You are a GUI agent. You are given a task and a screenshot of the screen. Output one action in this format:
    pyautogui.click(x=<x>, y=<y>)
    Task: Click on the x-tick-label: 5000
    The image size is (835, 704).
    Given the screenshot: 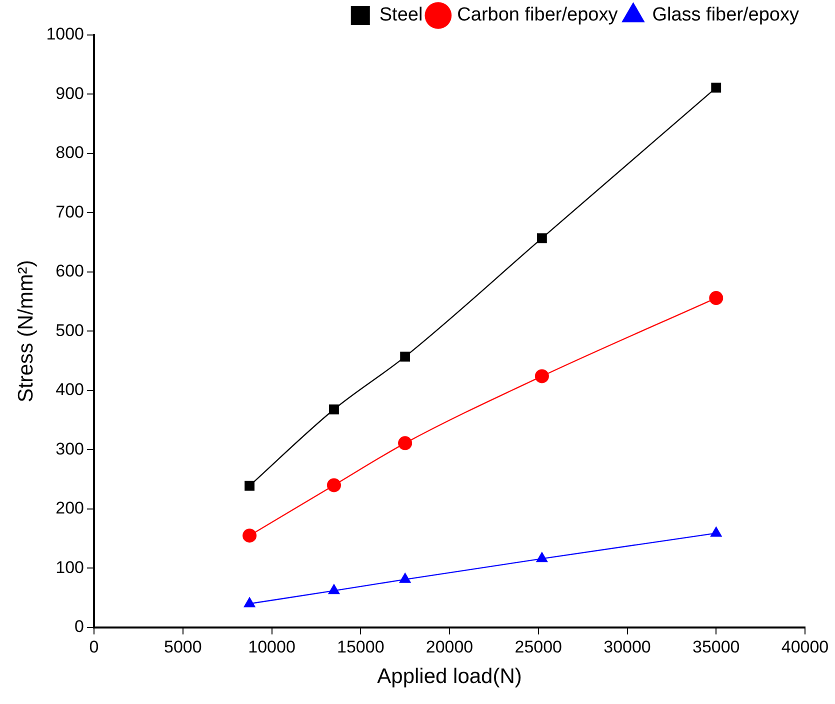 What is the action you would take?
    pyautogui.click(x=183, y=646)
    